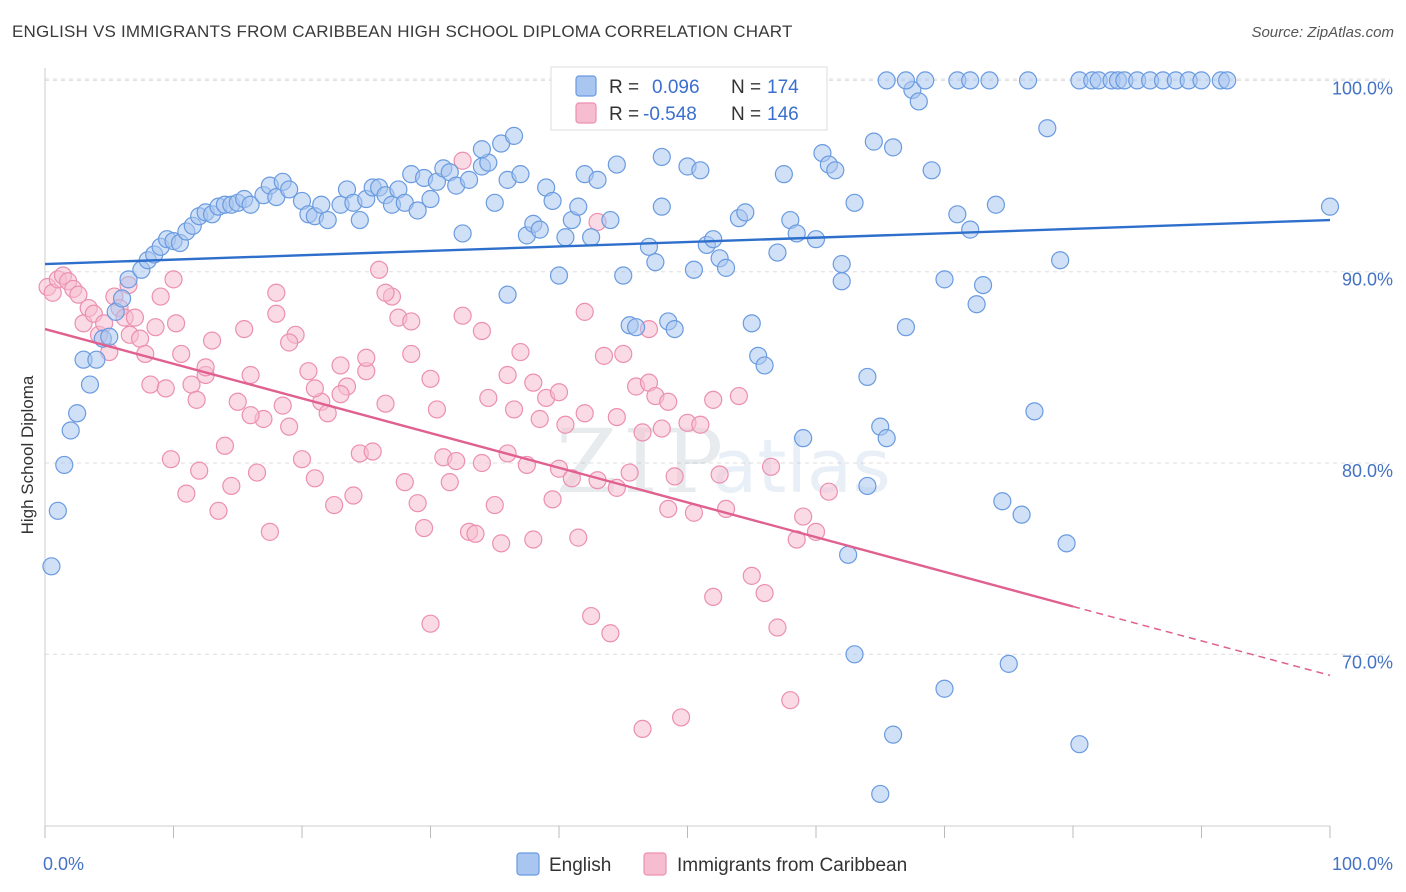 Image resolution: width=1406 pixels, height=892 pixels. Describe the element at coordinates (586, 86) in the screenshot. I see `legend-swatch-english` at that location.